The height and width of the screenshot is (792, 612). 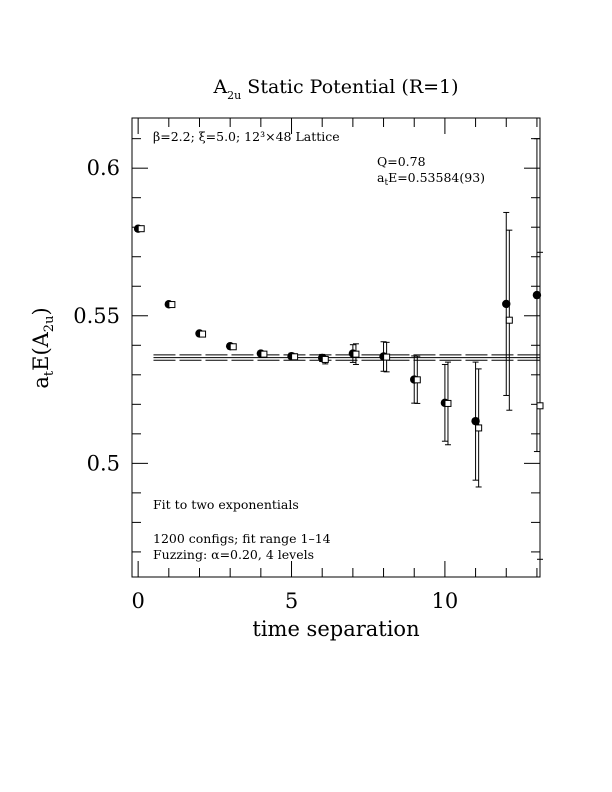 What do you see at coordinates (103, 168) in the screenshot?
I see `y-tick-label: 0.6` at bounding box center [103, 168].